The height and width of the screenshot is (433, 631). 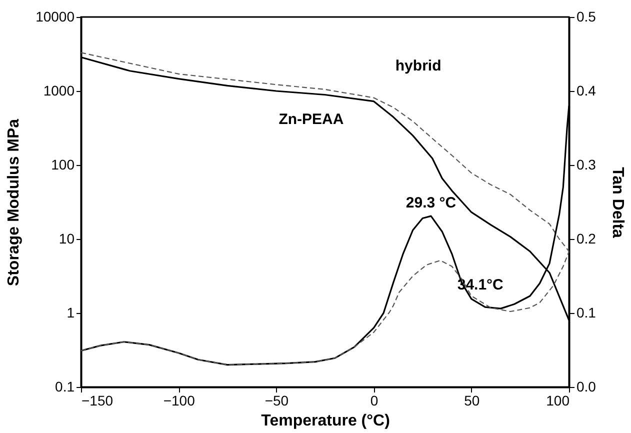 I want to click on x-tick-label: −150, so click(x=98, y=400).